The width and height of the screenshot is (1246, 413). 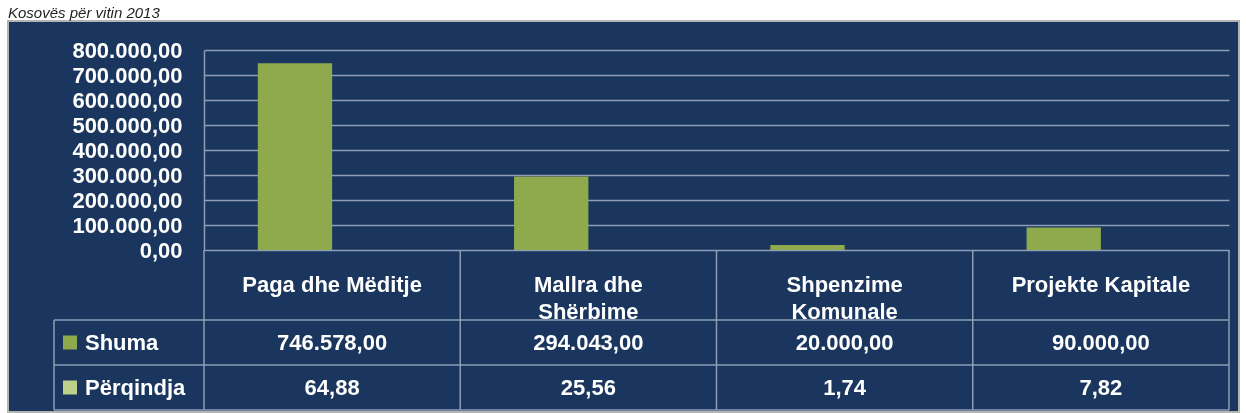 I want to click on y-tick-label: 200.000,00, so click(x=127, y=200).